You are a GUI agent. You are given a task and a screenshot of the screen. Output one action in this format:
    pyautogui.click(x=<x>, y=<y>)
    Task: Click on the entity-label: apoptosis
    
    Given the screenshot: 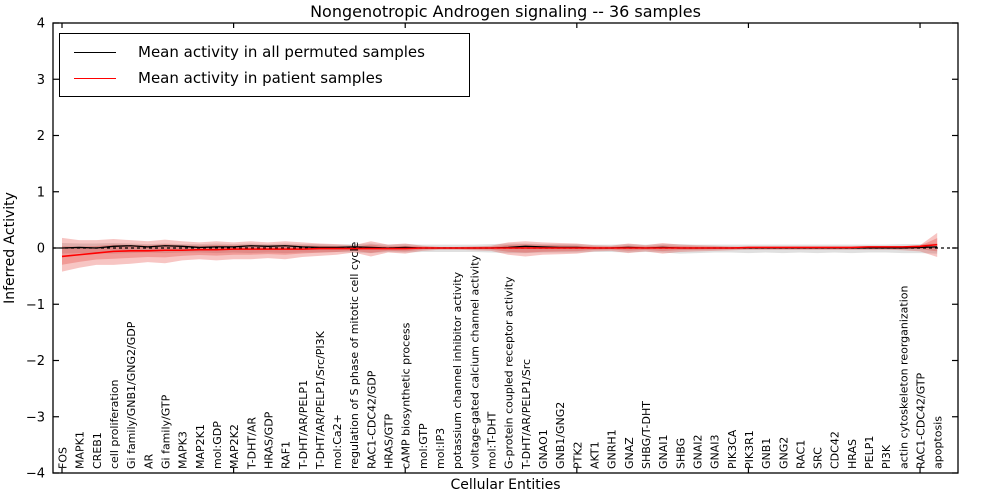 What is the action you would take?
    pyautogui.click(x=938, y=442)
    